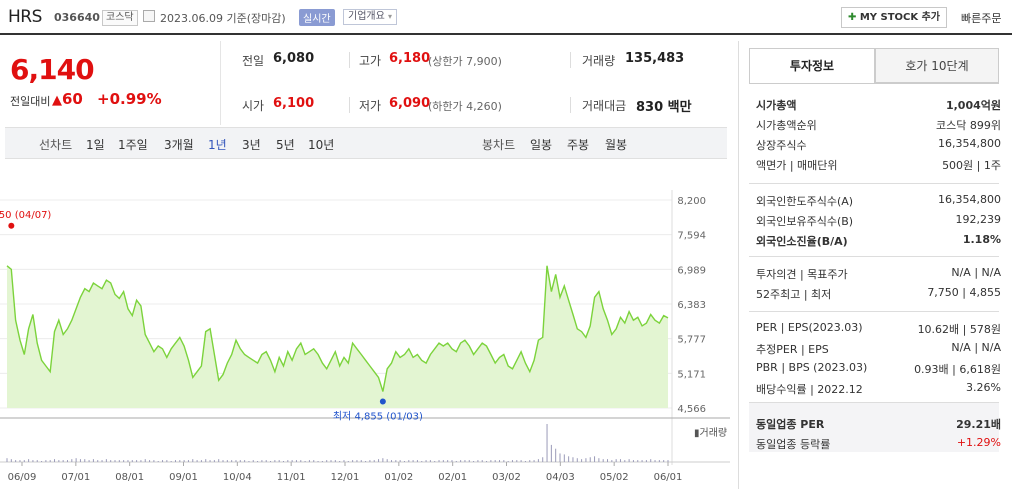 This screenshot has width=1019, height=489. I want to click on tab-invest-info: 투자정보, so click(812, 65).